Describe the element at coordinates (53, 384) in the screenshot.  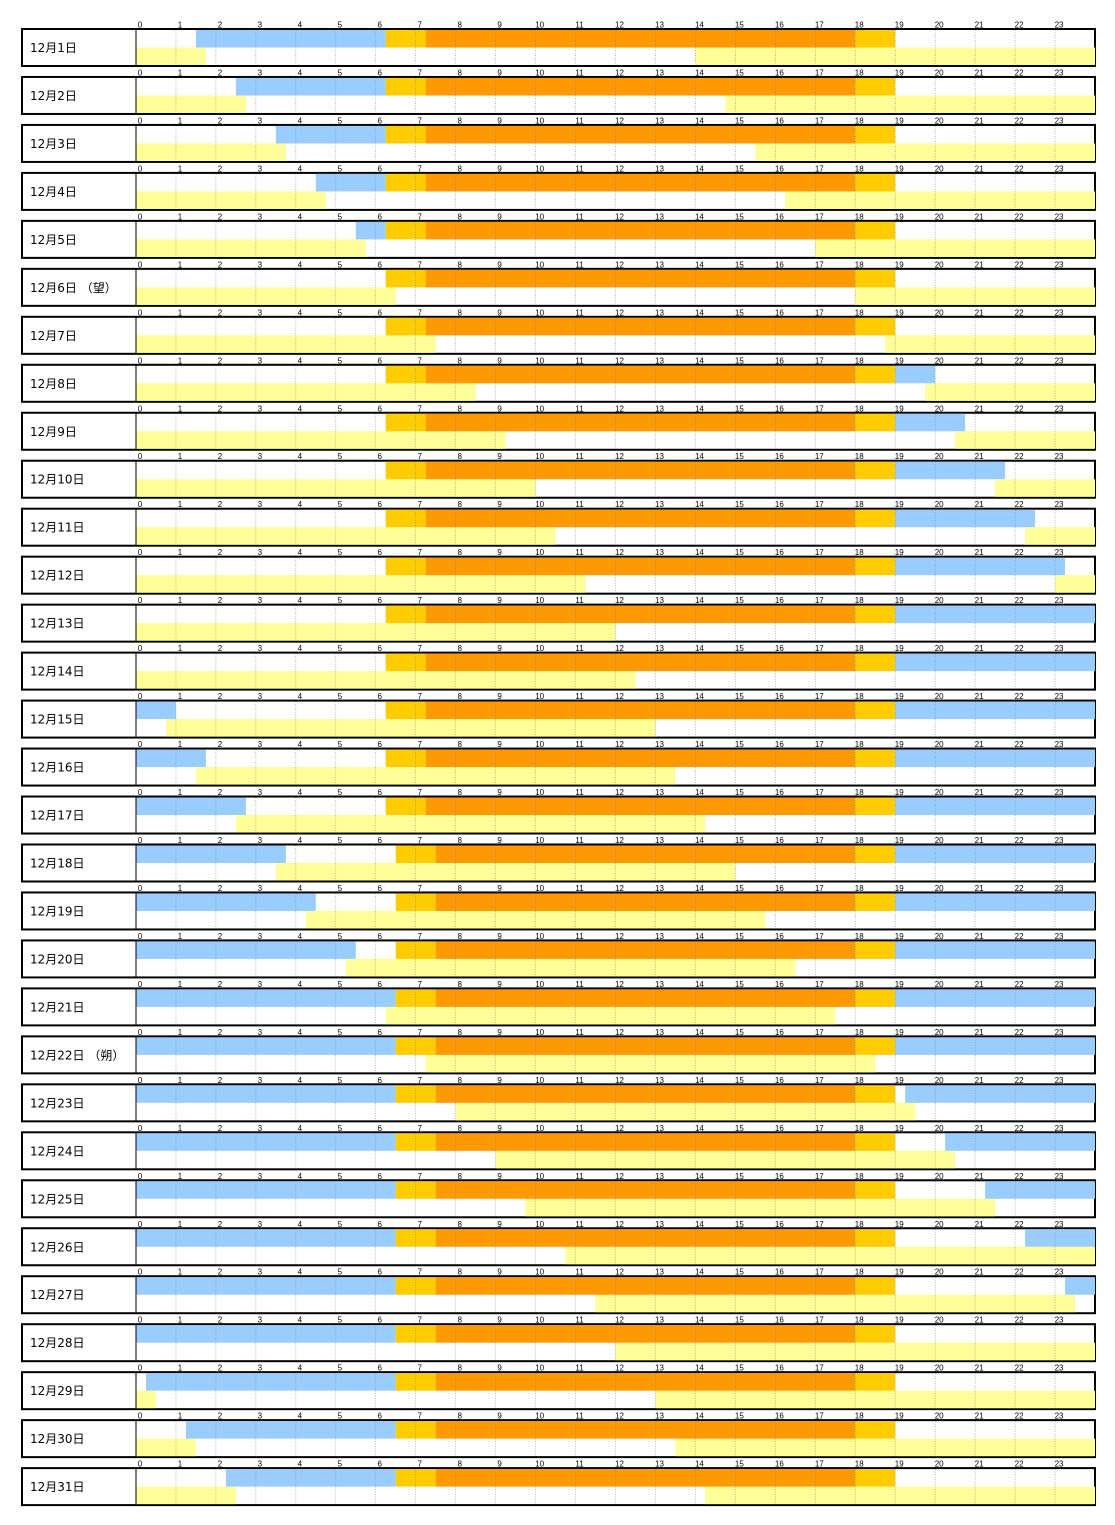
I see `day-label: 12月8日` at that location.